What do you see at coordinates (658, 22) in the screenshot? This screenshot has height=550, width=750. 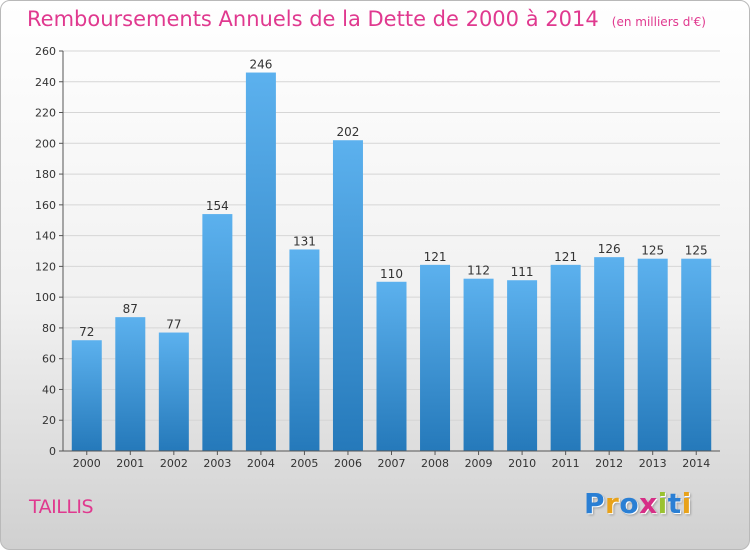 I see `chart-subtitle: (en milliers d'€)` at bounding box center [658, 22].